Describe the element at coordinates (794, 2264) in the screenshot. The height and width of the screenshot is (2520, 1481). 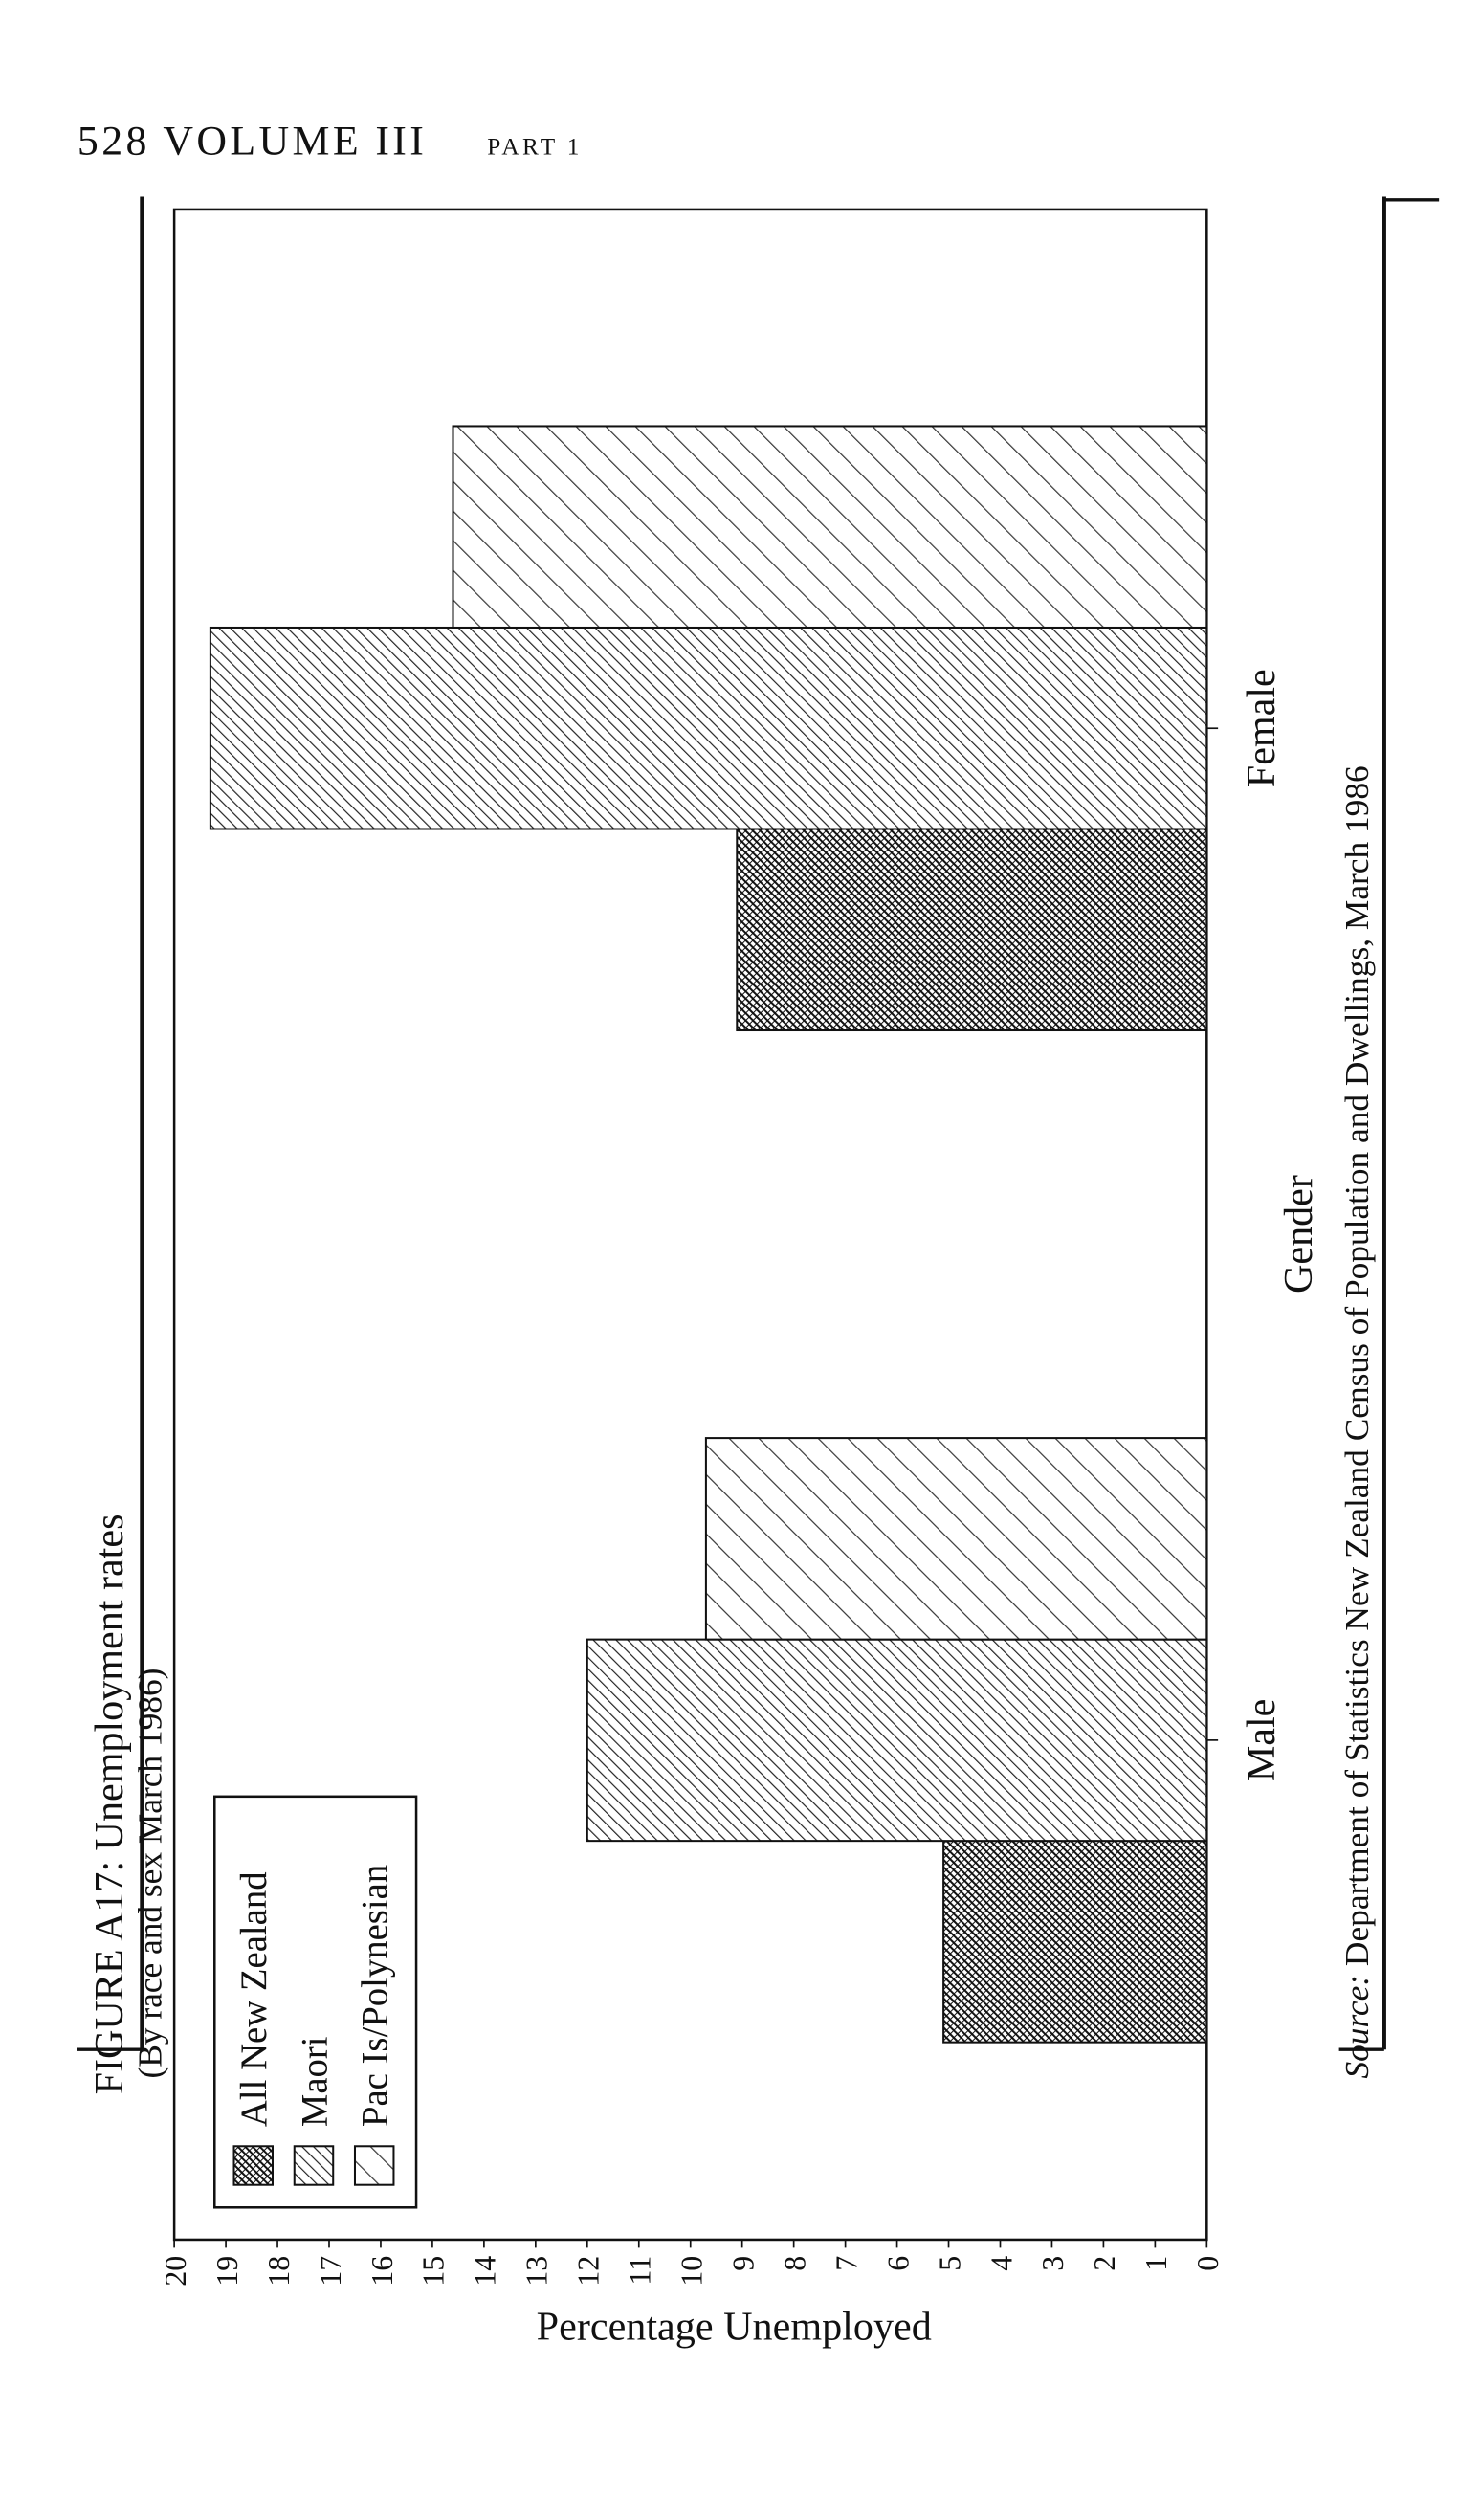
I see `y-tick-label: 8` at that location.